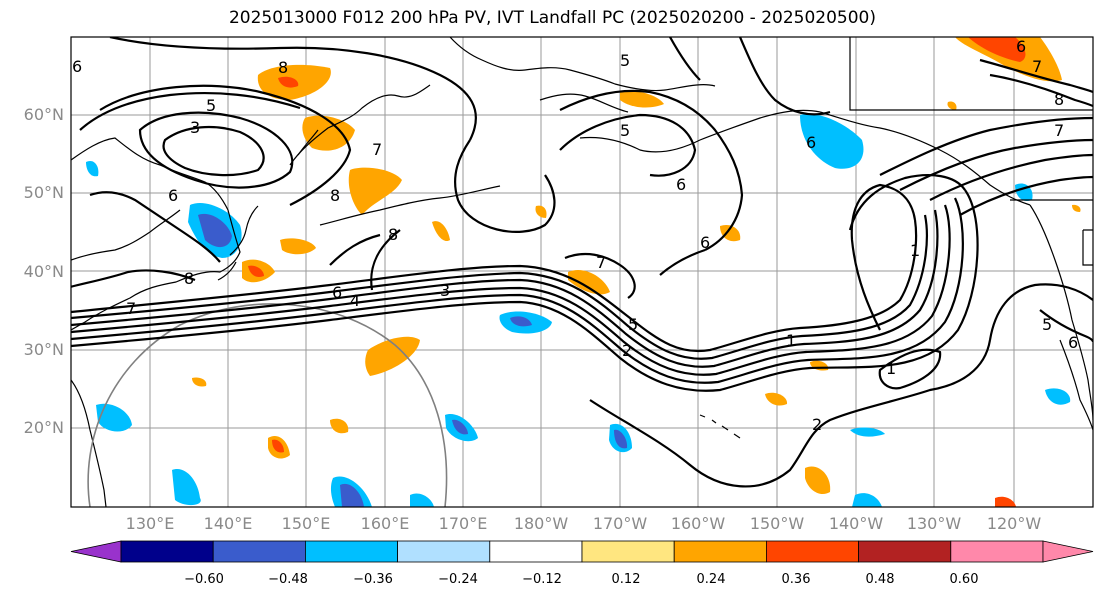 This screenshot has width=1105, height=601. Describe the element at coordinates (964, 579) in the screenshot. I see `colorbar-tick-label: 0.60` at that location.